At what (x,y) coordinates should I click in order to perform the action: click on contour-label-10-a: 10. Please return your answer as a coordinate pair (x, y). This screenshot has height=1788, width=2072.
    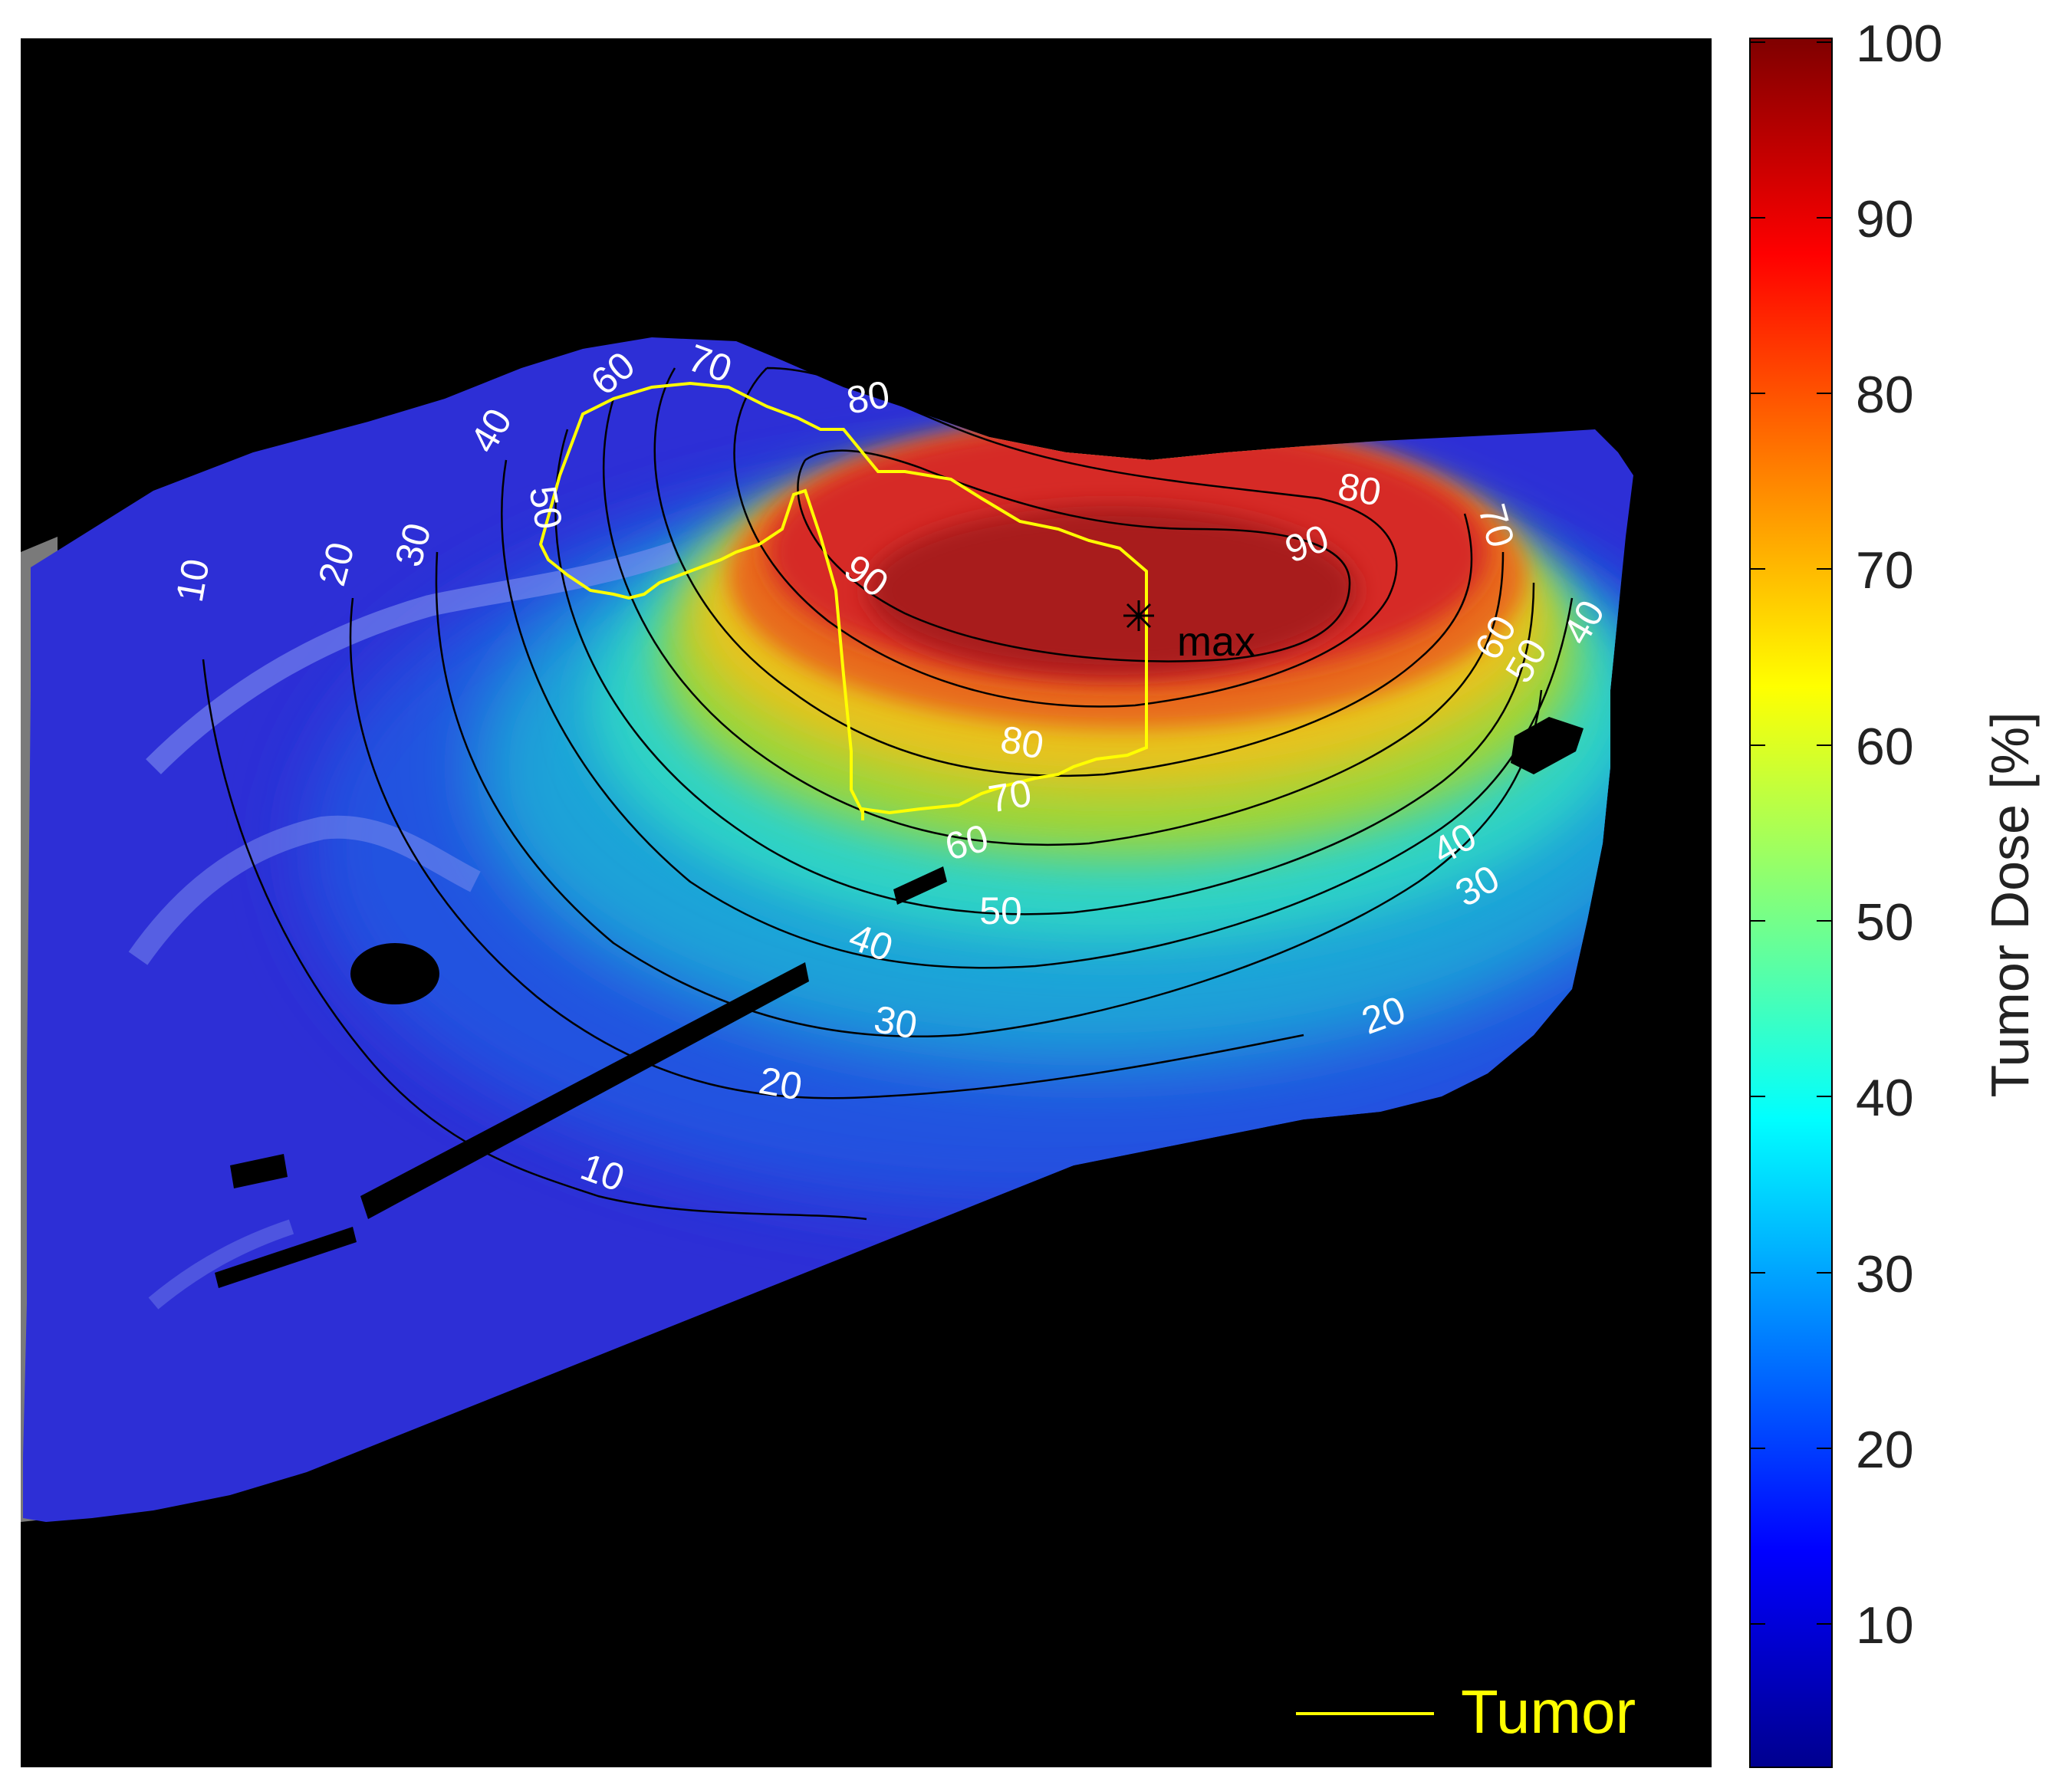
    Looking at the image, I should click on (193, 581).